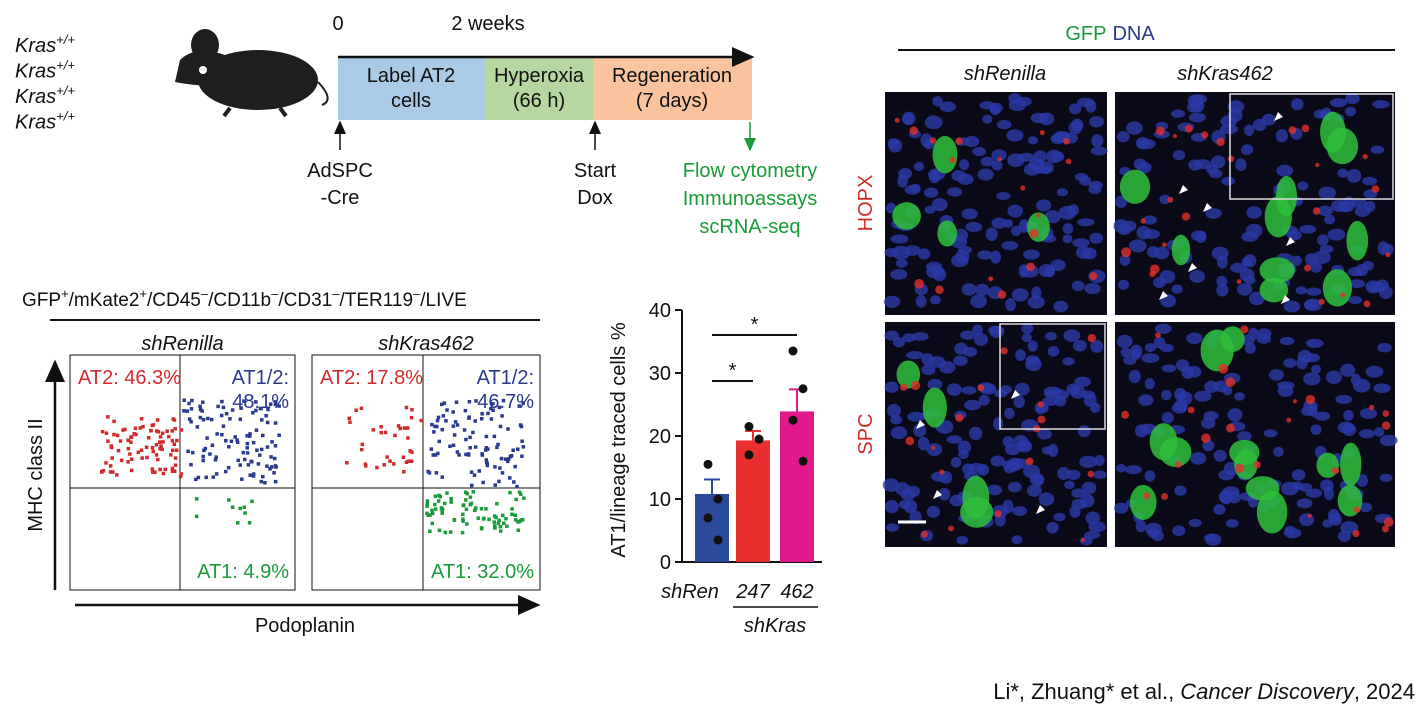 The height and width of the screenshot is (714, 1425). I want to click on arrowhead, so click(1163, 295).